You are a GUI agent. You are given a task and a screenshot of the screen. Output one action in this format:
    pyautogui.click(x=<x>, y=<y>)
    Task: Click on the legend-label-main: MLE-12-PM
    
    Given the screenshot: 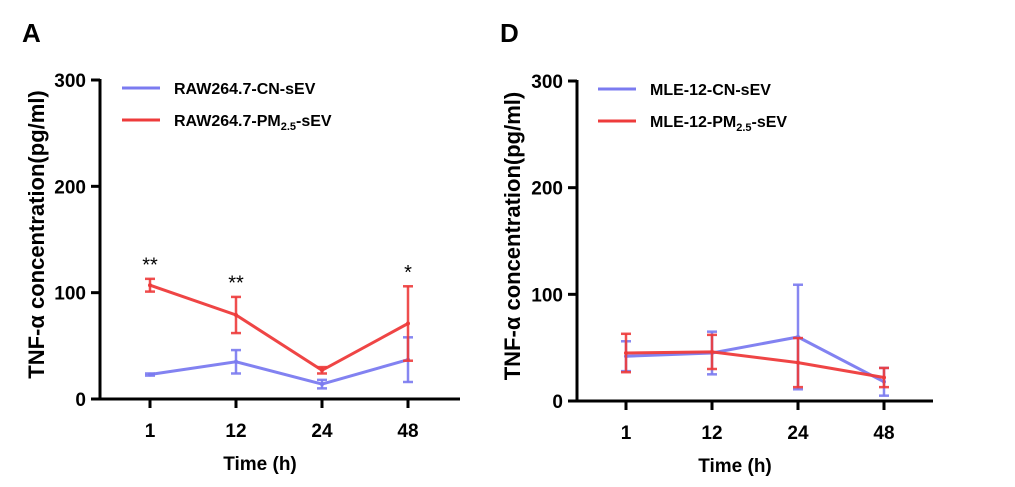 What is the action you would take?
    pyautogui.click(x=693, y=122)
    